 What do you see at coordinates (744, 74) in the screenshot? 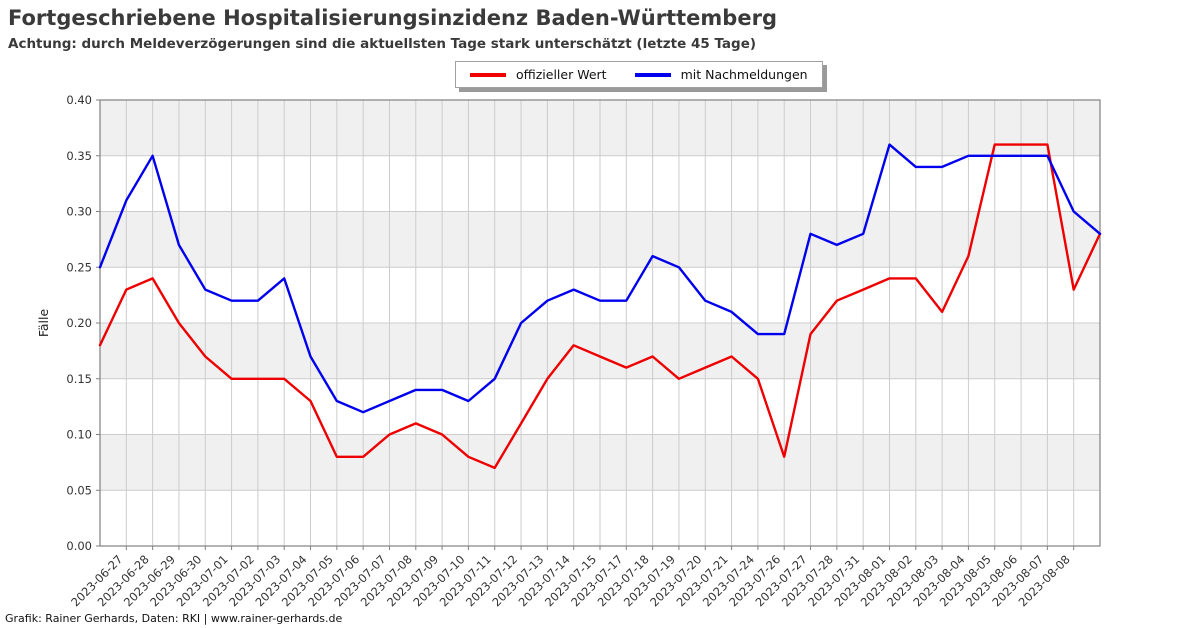
I see `legend-label-nachmeldungen: mit Nachmeldungen` at bounding box center [744, 74].